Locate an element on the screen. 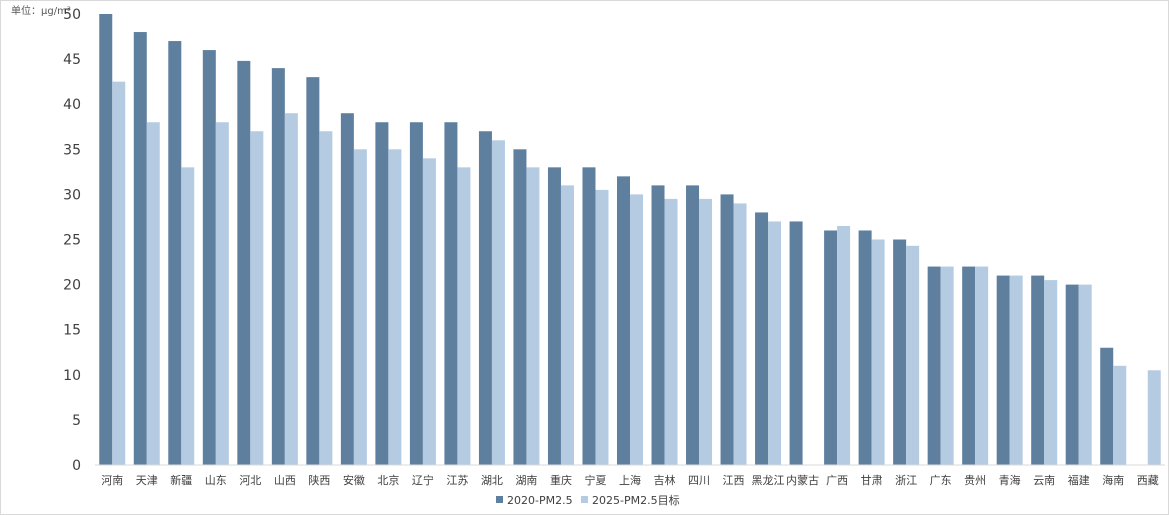 The image size is (1169, 515). x-category-label: 上海 is located at coordinates (630, 480).